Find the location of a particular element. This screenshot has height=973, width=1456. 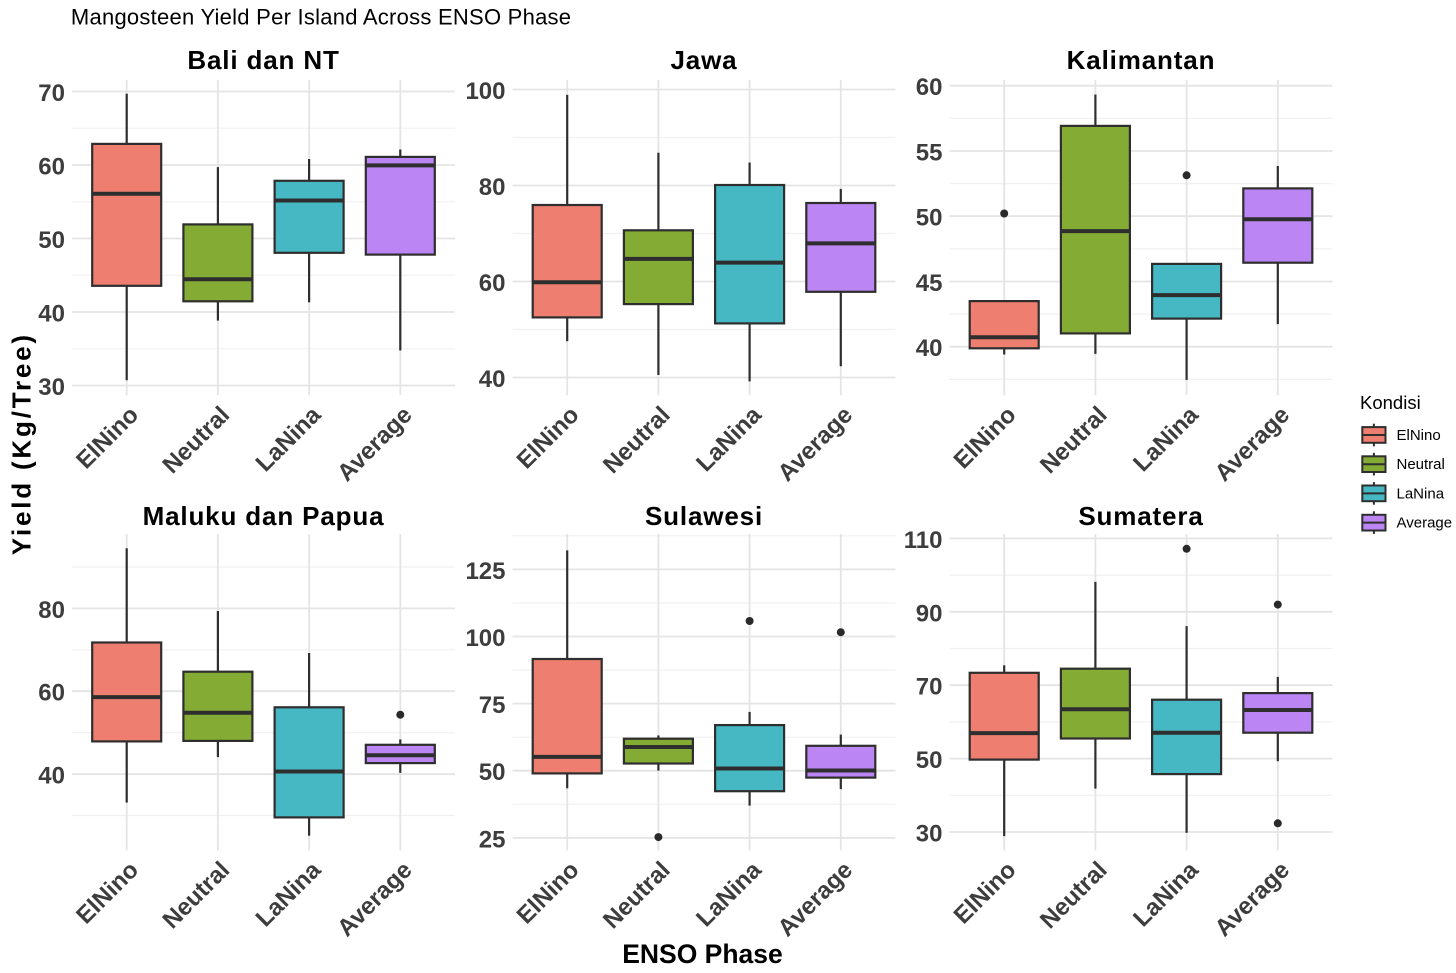

svg-text: ElNino is located at coordinates (1419, 435).